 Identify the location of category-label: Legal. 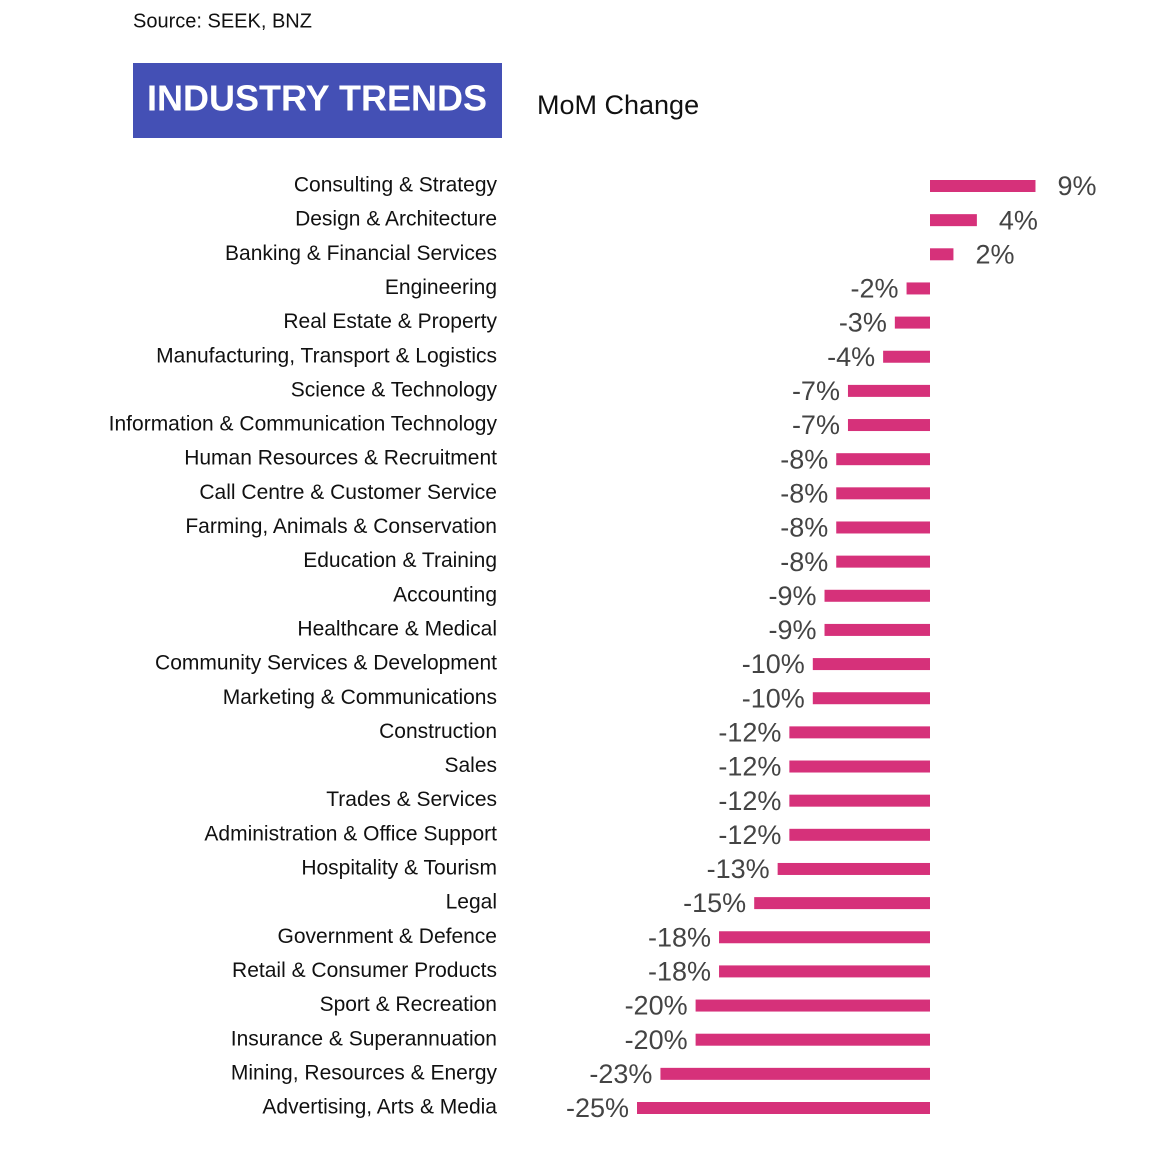
(471, 902).